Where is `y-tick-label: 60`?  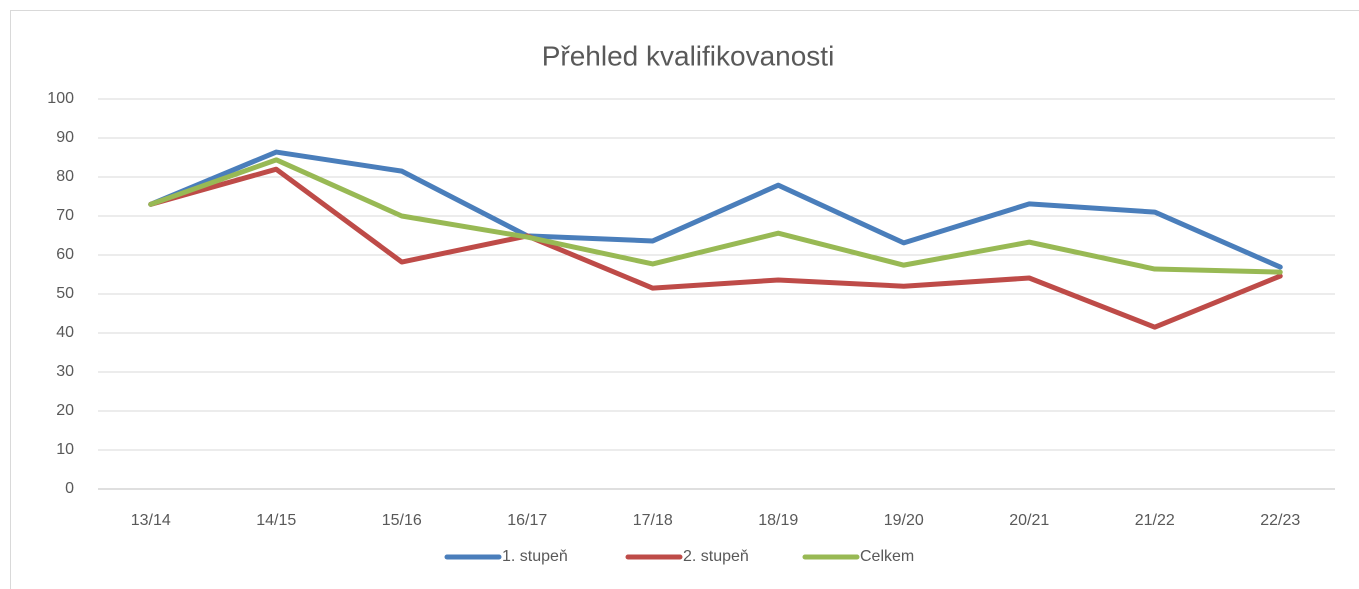 y-tick-label: 60 is located at coordinates (65, 254).